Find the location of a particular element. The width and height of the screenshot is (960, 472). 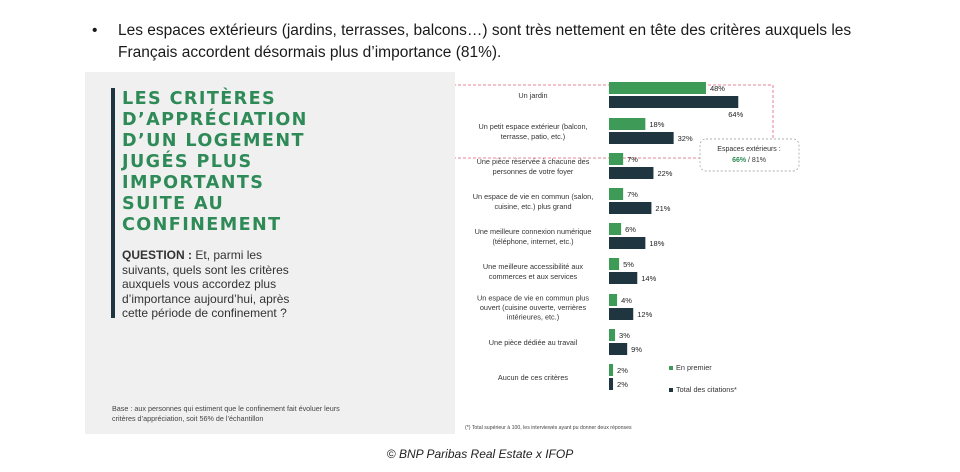

data-label: 3% is located at coordinates (624, 335).